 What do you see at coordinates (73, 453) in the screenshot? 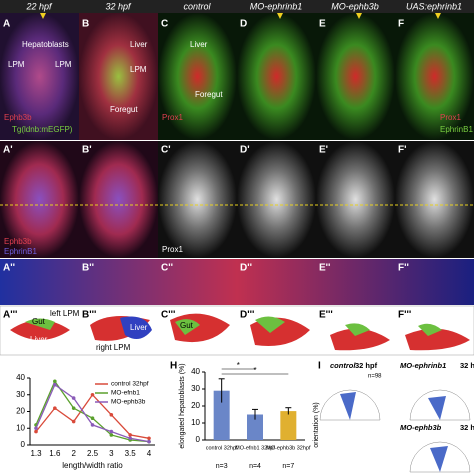
I see `x-tick-label: 2` at bounding box center [73, 453].